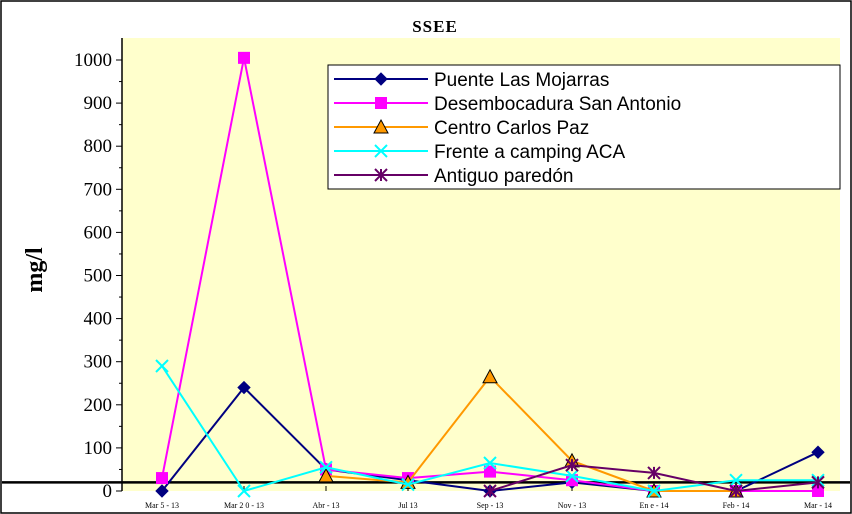 The width and height of the screenshot is (852, 514). I want to click on legend-label: Centro Carlos Paz, so click(511, 128).